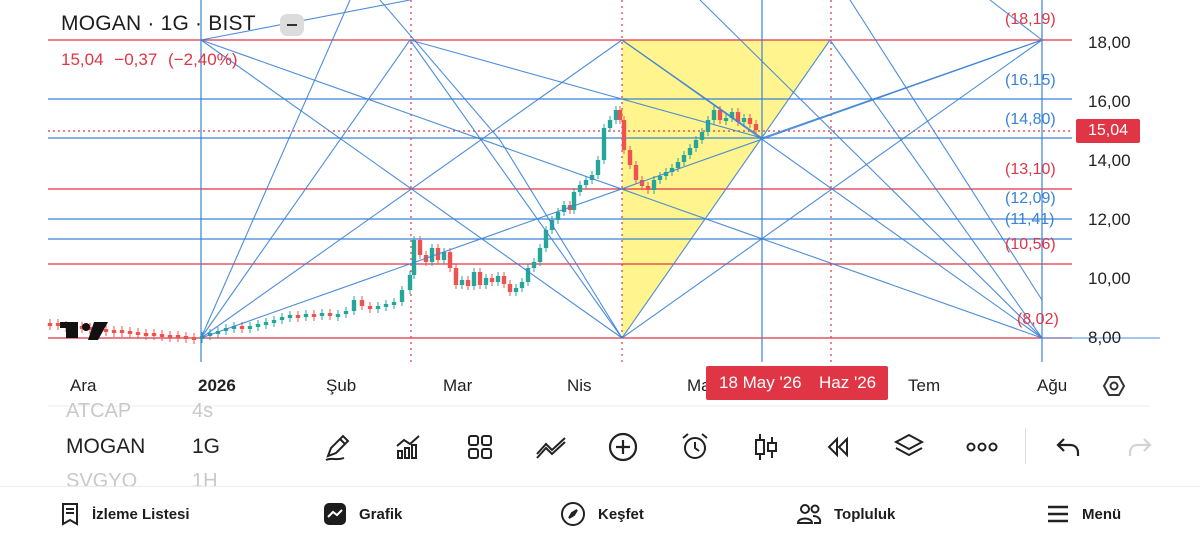  I want to click on undo-icon, so click(1068, 447).